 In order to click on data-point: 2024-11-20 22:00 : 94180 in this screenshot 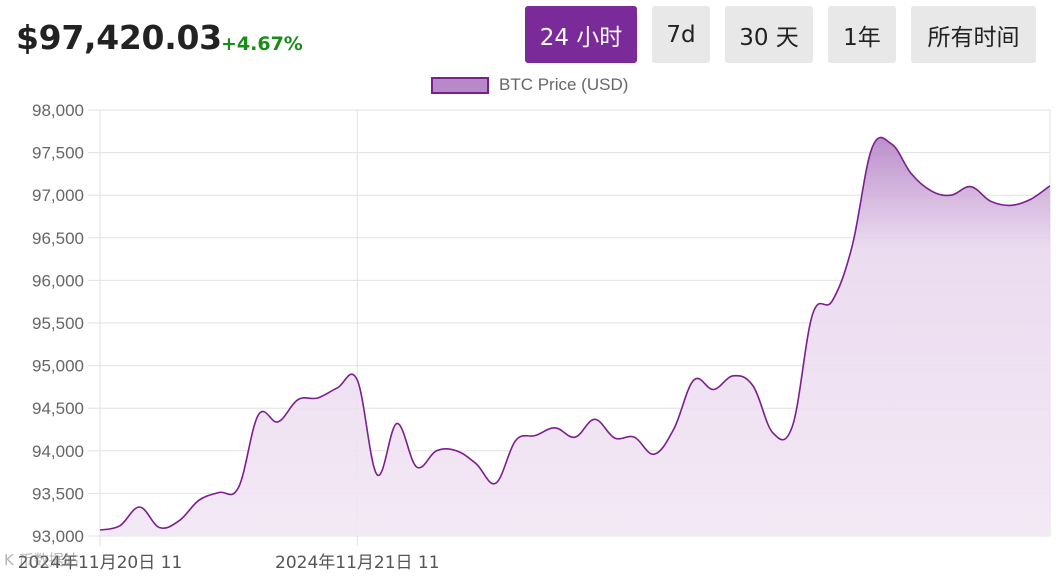, I will do `click(535, 435)`.